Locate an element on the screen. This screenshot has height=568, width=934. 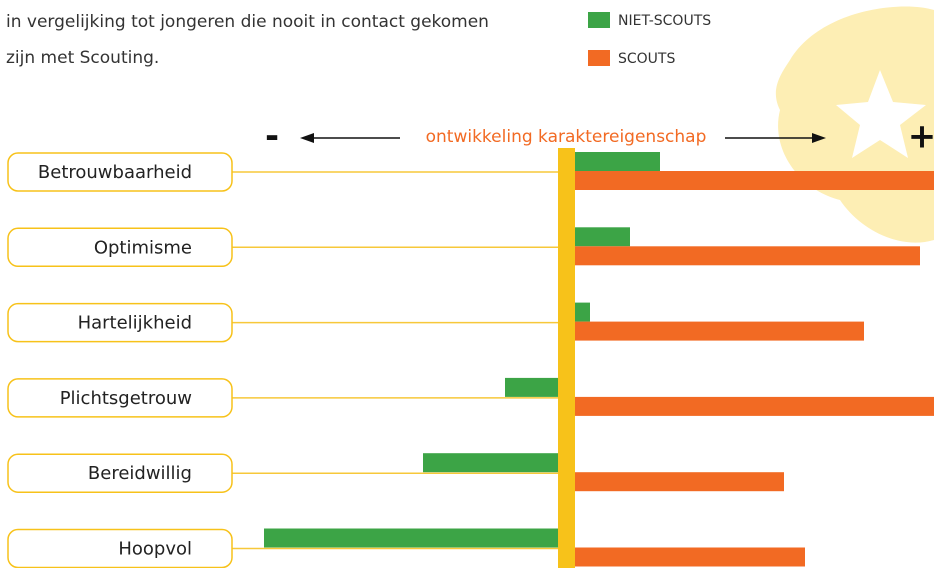
category-label: Hoopvol is located at coordinates (155, 549).